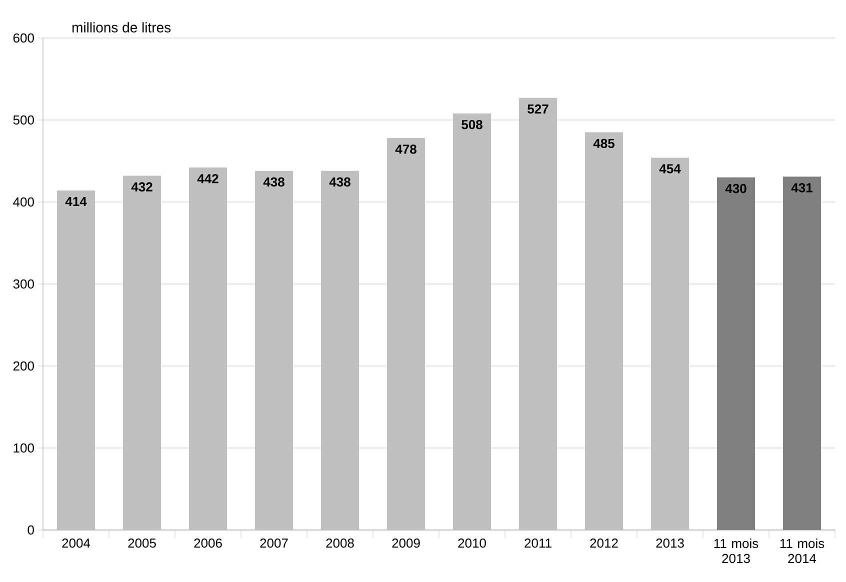  What do you see at coordinates (274, 543) in the screenshot?
I see `x-tick-label: 2007` at bounding box center [274, 543].